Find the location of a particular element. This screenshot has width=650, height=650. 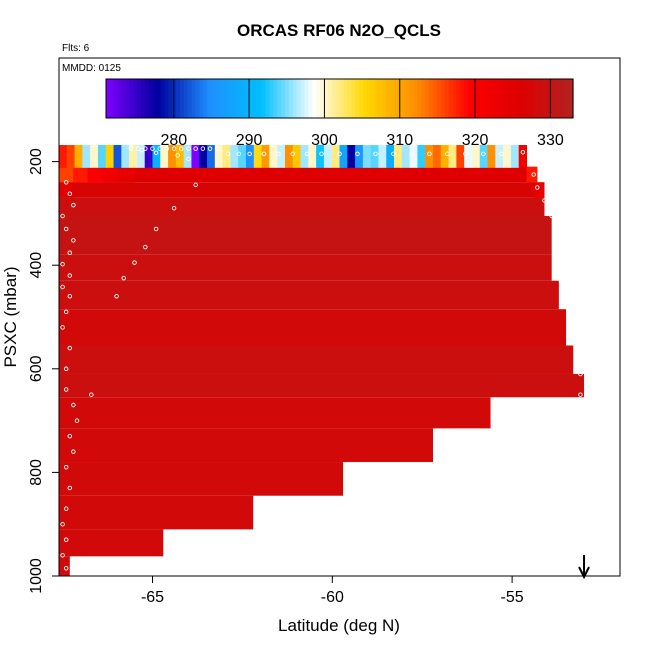

colorbar-tick-label: 320 is located at coordinates (475, 140).